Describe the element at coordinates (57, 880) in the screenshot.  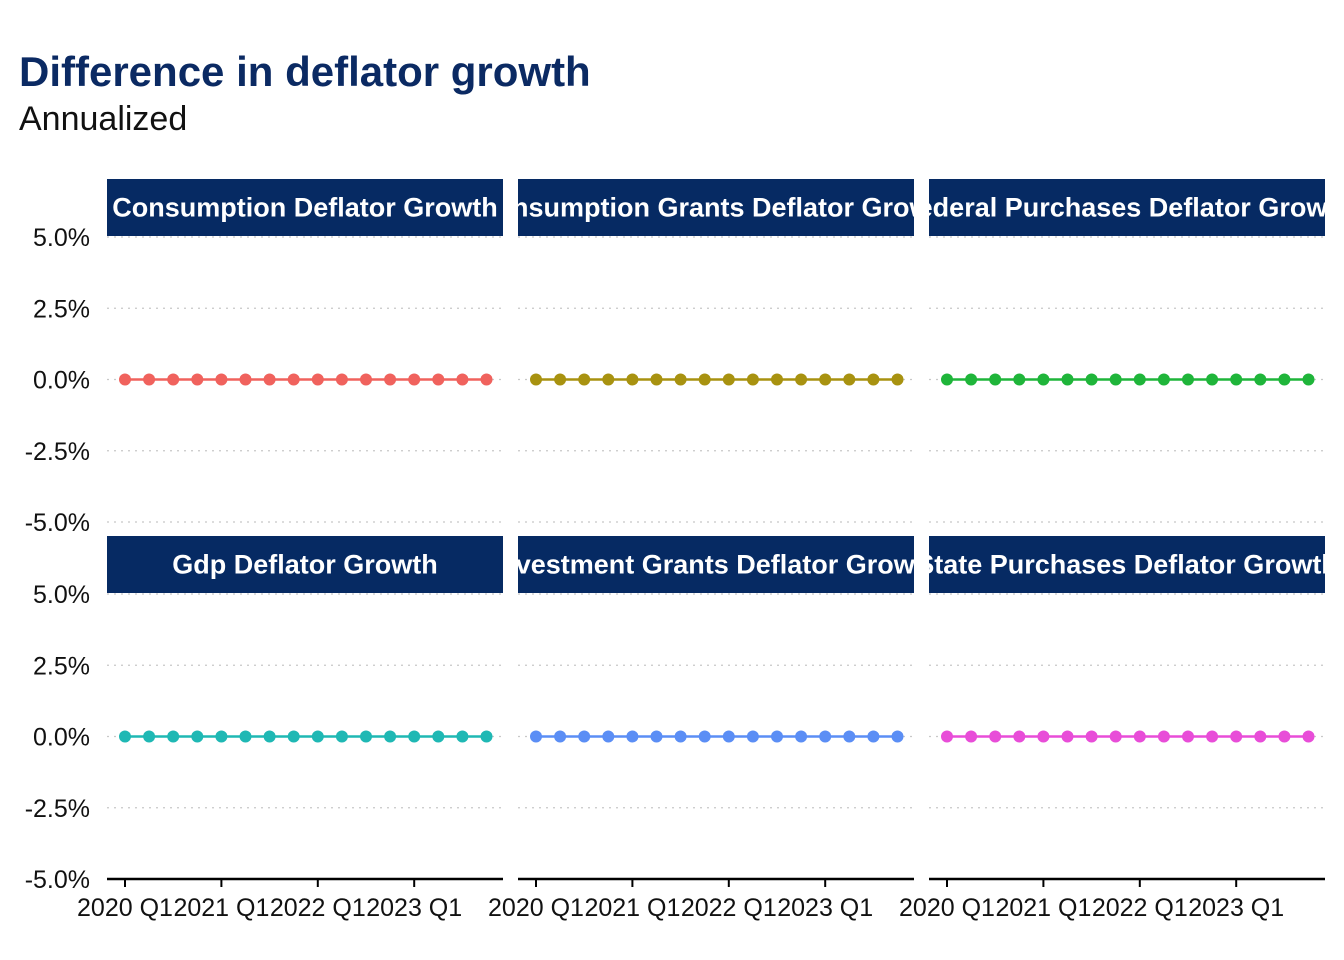
I see `y-tick-label: -5.0%` at that location.